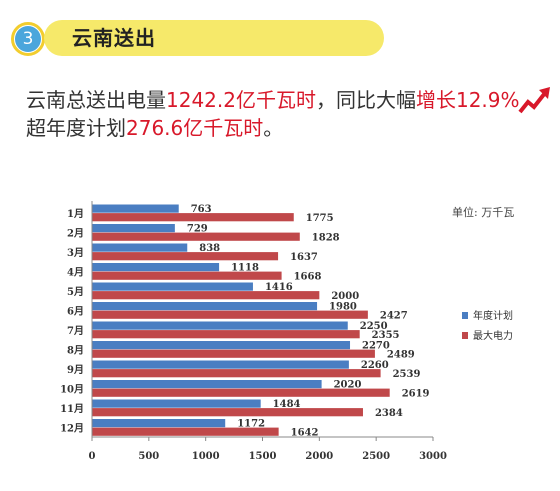 Image resolution: width=560 pixels, height=491 pixels. What do you see at coordinates (534, 100) in the screenshot?
I see `upward-trend-arrow-icon` at bounding box center [534, 100].